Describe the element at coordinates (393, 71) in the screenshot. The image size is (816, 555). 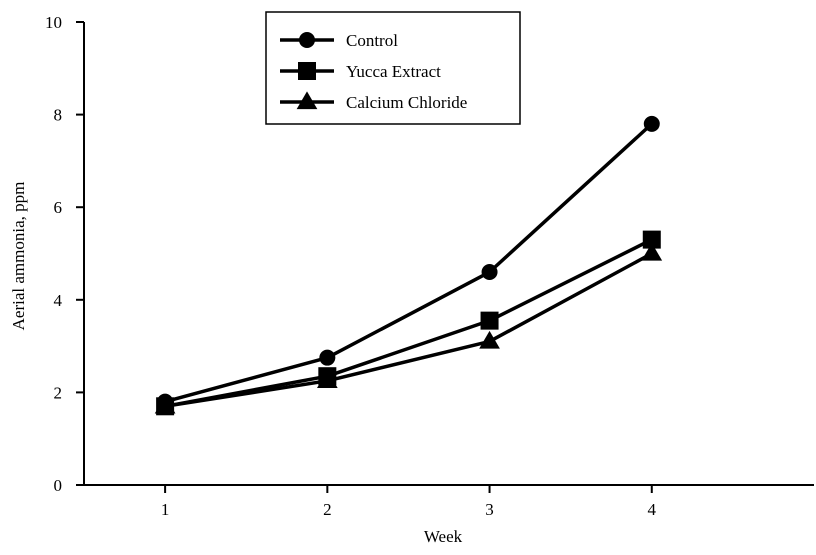
I see `legend-label: Yucca Extract` at that location.